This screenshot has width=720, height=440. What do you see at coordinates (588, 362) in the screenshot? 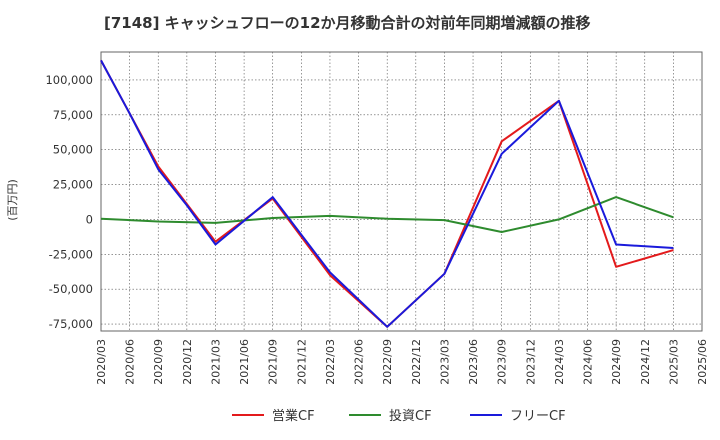
I see `x-tick-label: 2024/06` at bounding box center [588, 362].